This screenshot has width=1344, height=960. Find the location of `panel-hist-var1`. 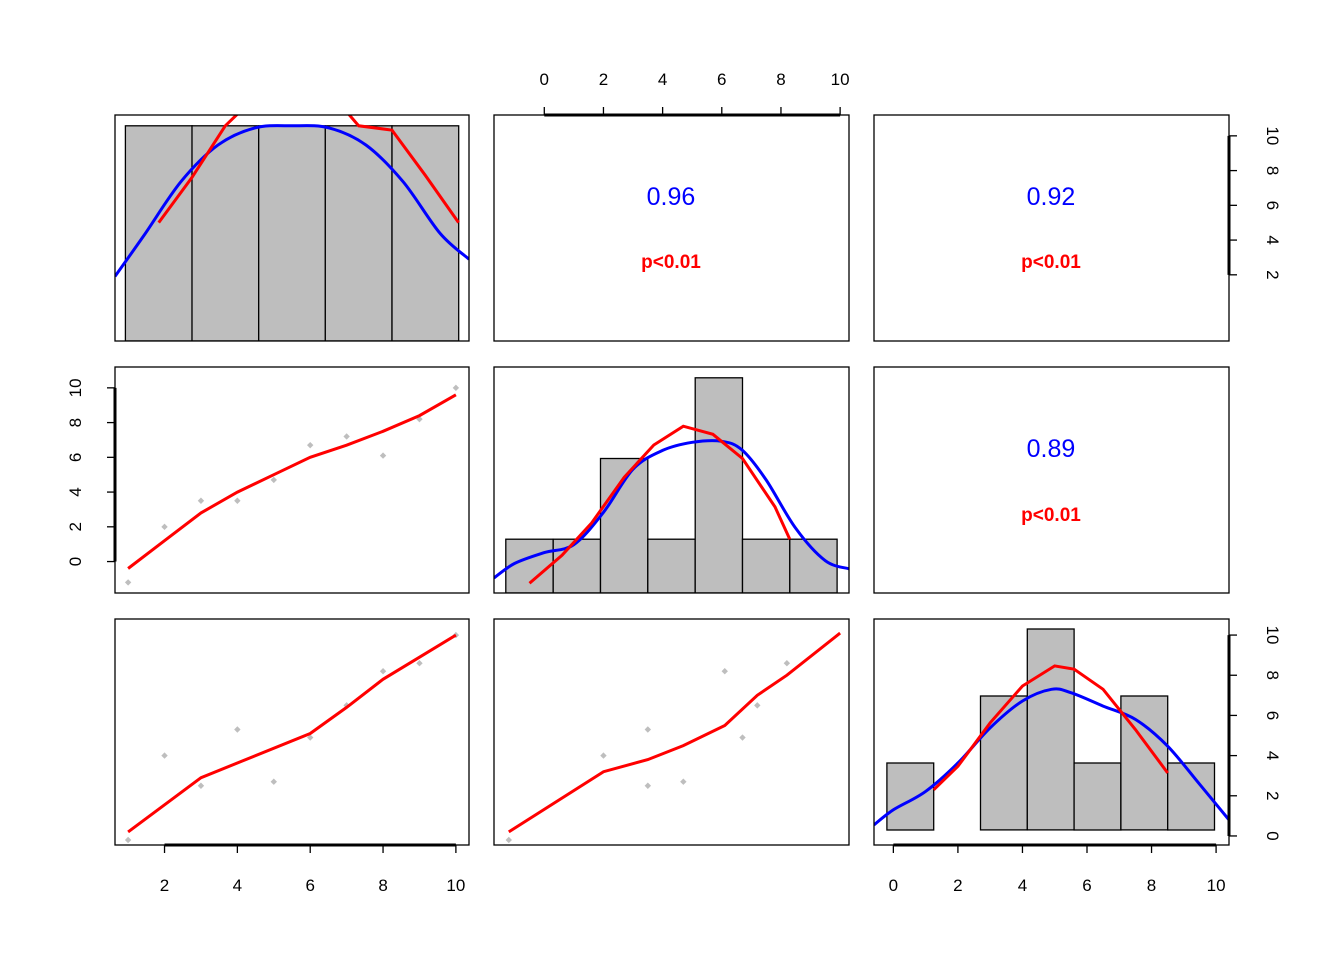

panel-hist-var1 is located at coordinates (292, 228).